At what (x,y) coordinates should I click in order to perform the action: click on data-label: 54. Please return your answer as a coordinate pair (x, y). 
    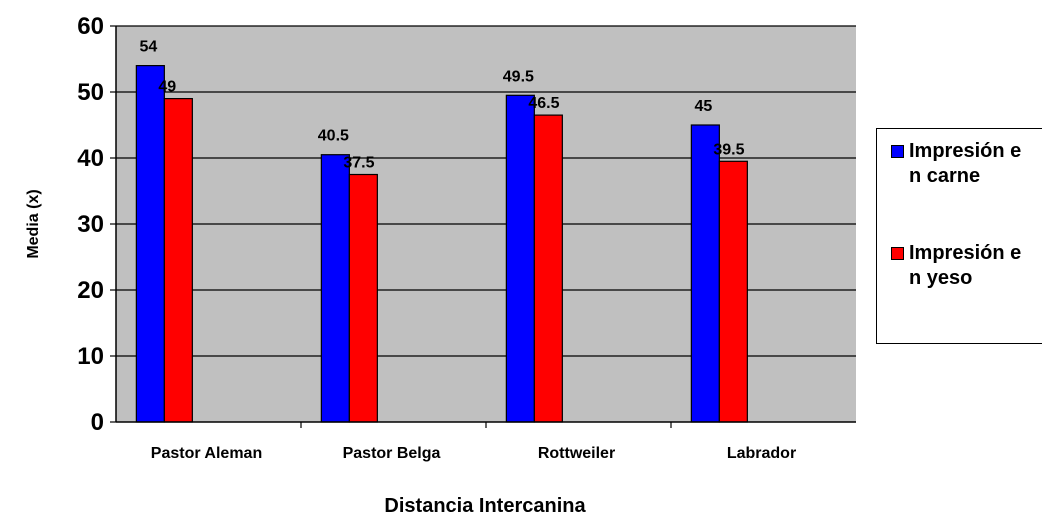
    Looking at the image, I should click on (148, 47).